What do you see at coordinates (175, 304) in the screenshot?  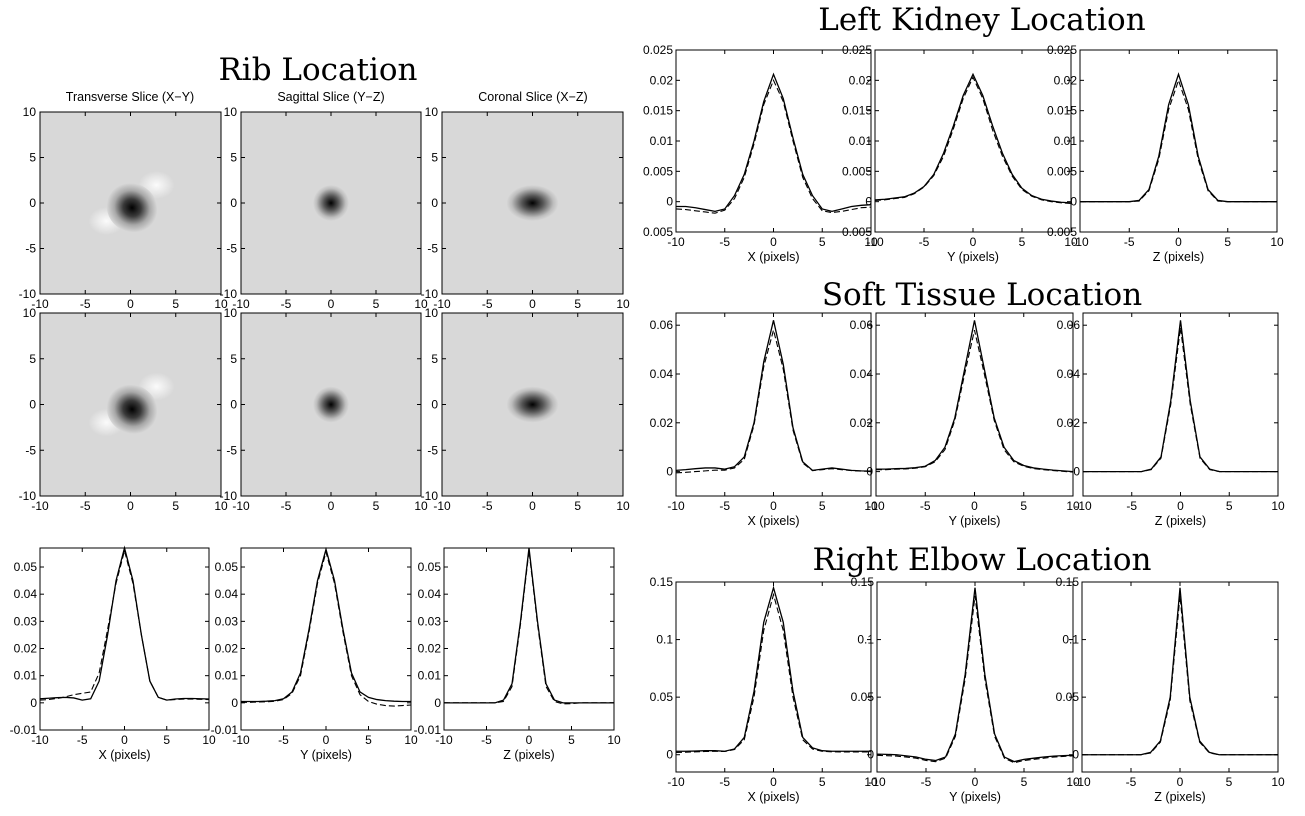 I see `heatmap-xtick-label: 5` at bounding box center [175, 304].